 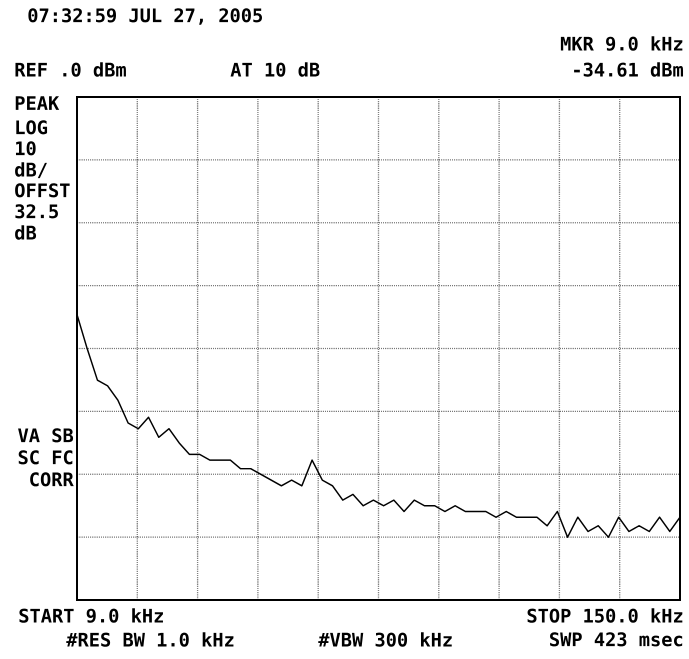 I want to click on text: SC FC, so click(x=45, y=457).